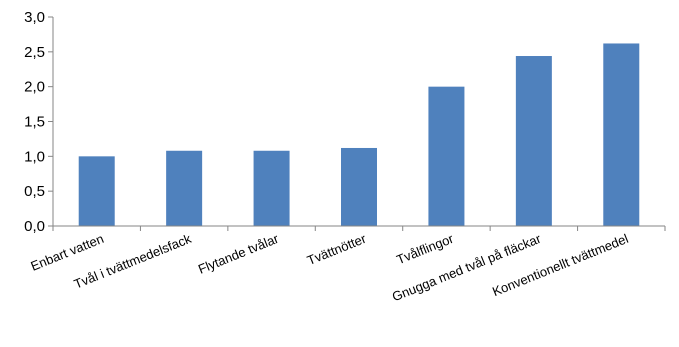 This screenshot has height=347, width=679. Describe the element at coordinates (34, 87) in the screenshot. I see `y-tick-label: 2,0` at that location.